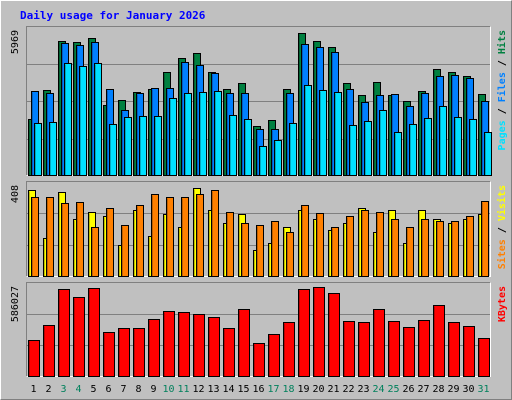  I want to click on x-tick-label: 21, so click(333, 389).